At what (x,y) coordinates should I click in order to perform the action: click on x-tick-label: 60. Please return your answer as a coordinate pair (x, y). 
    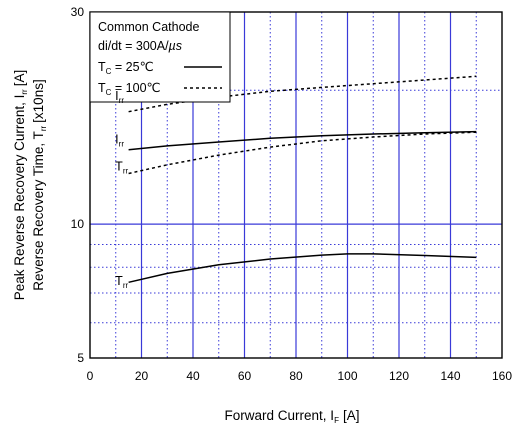
    Looking at the image, I should click on (245, 376).